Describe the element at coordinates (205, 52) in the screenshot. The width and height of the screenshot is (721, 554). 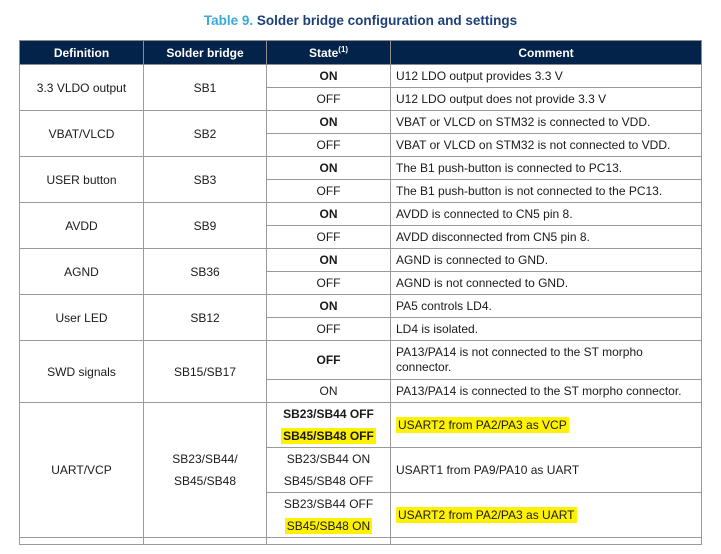
I see `header-solder-bridge: Solder bridge` at that location.